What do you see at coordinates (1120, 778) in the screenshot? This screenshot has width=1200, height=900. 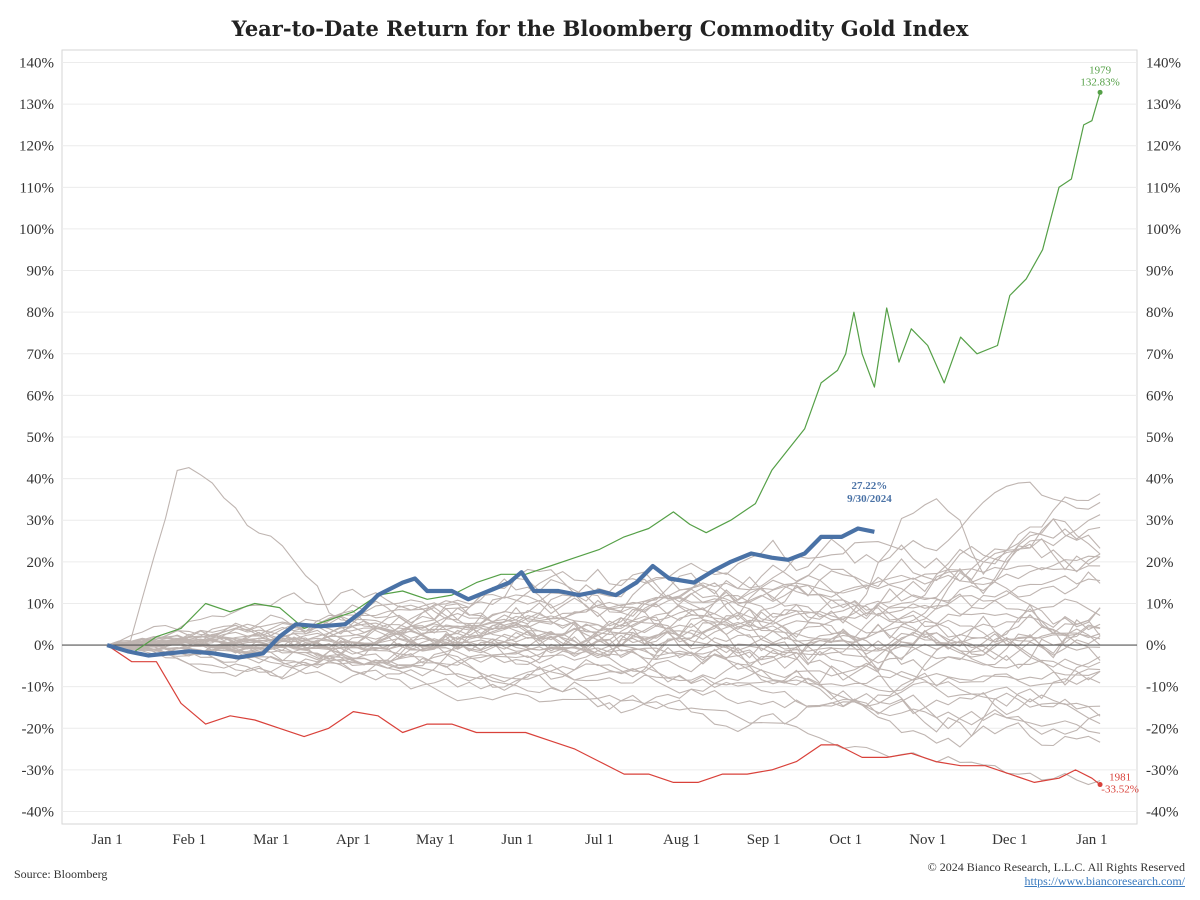 I see `annotation-1981: 1981` at bounding box center [1120, 778].